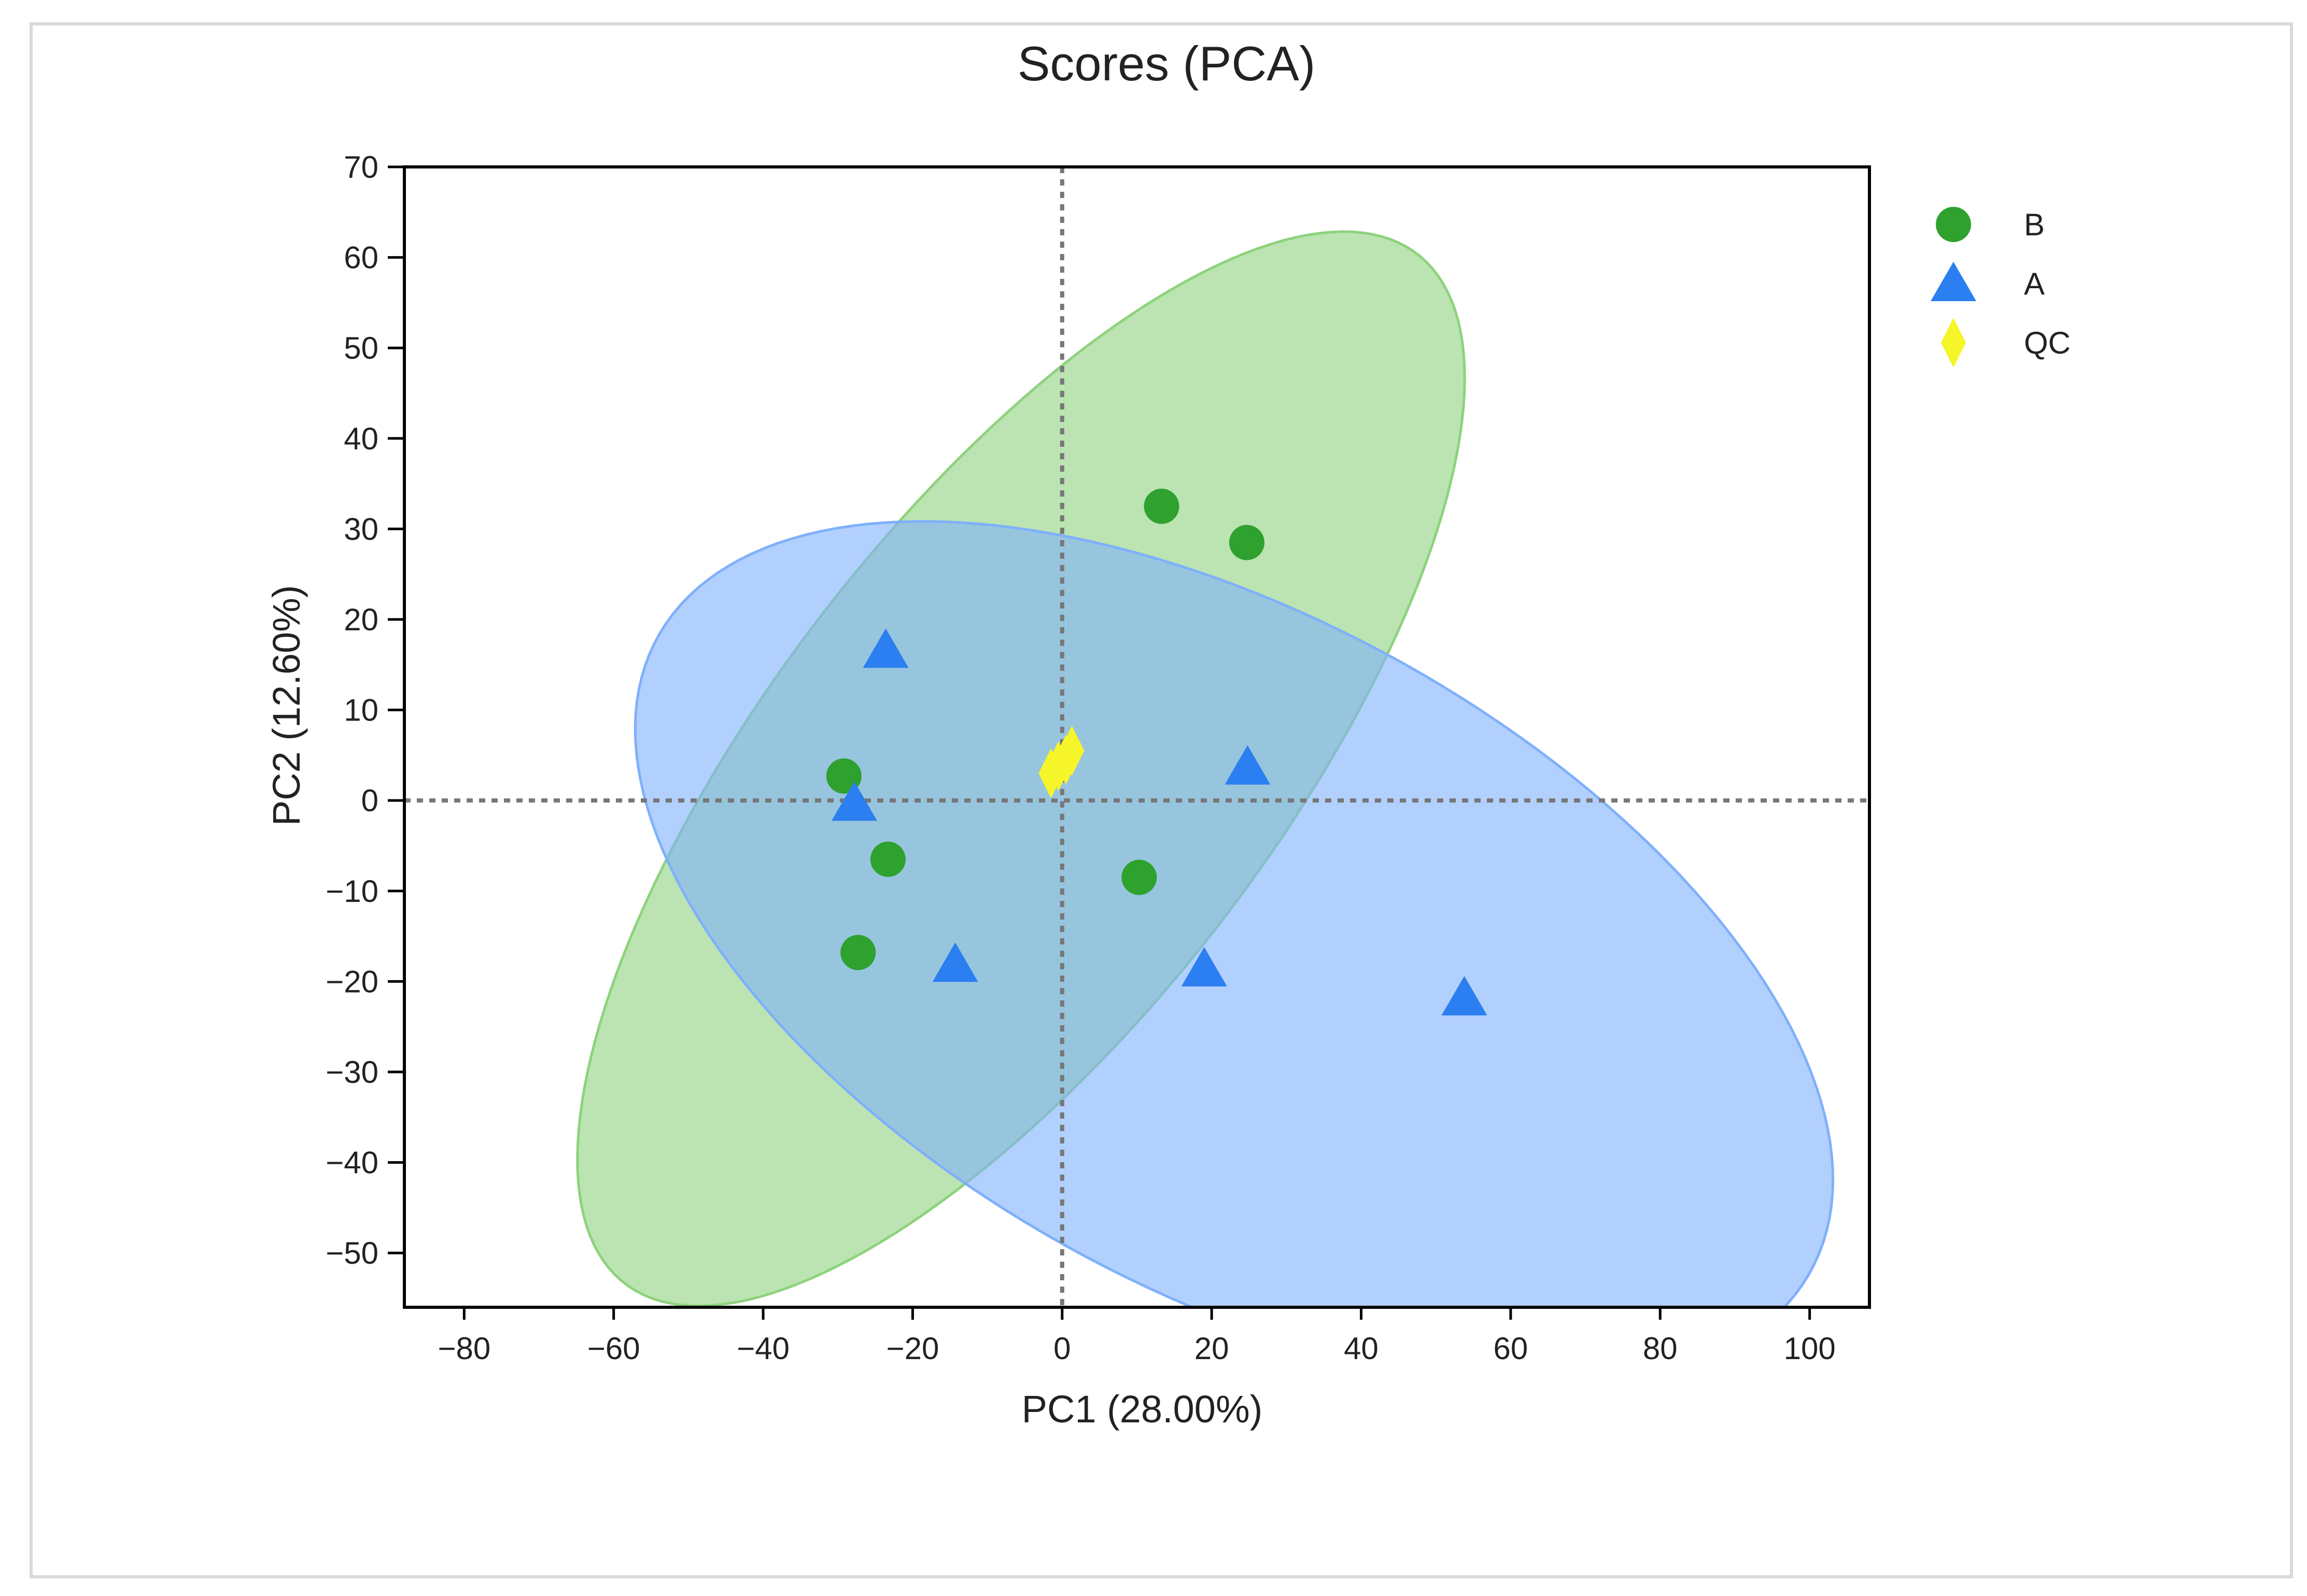 This screenshot has width=2307, height=1596. I want to click on x-tick-label: 20, so click(1211, 1348).